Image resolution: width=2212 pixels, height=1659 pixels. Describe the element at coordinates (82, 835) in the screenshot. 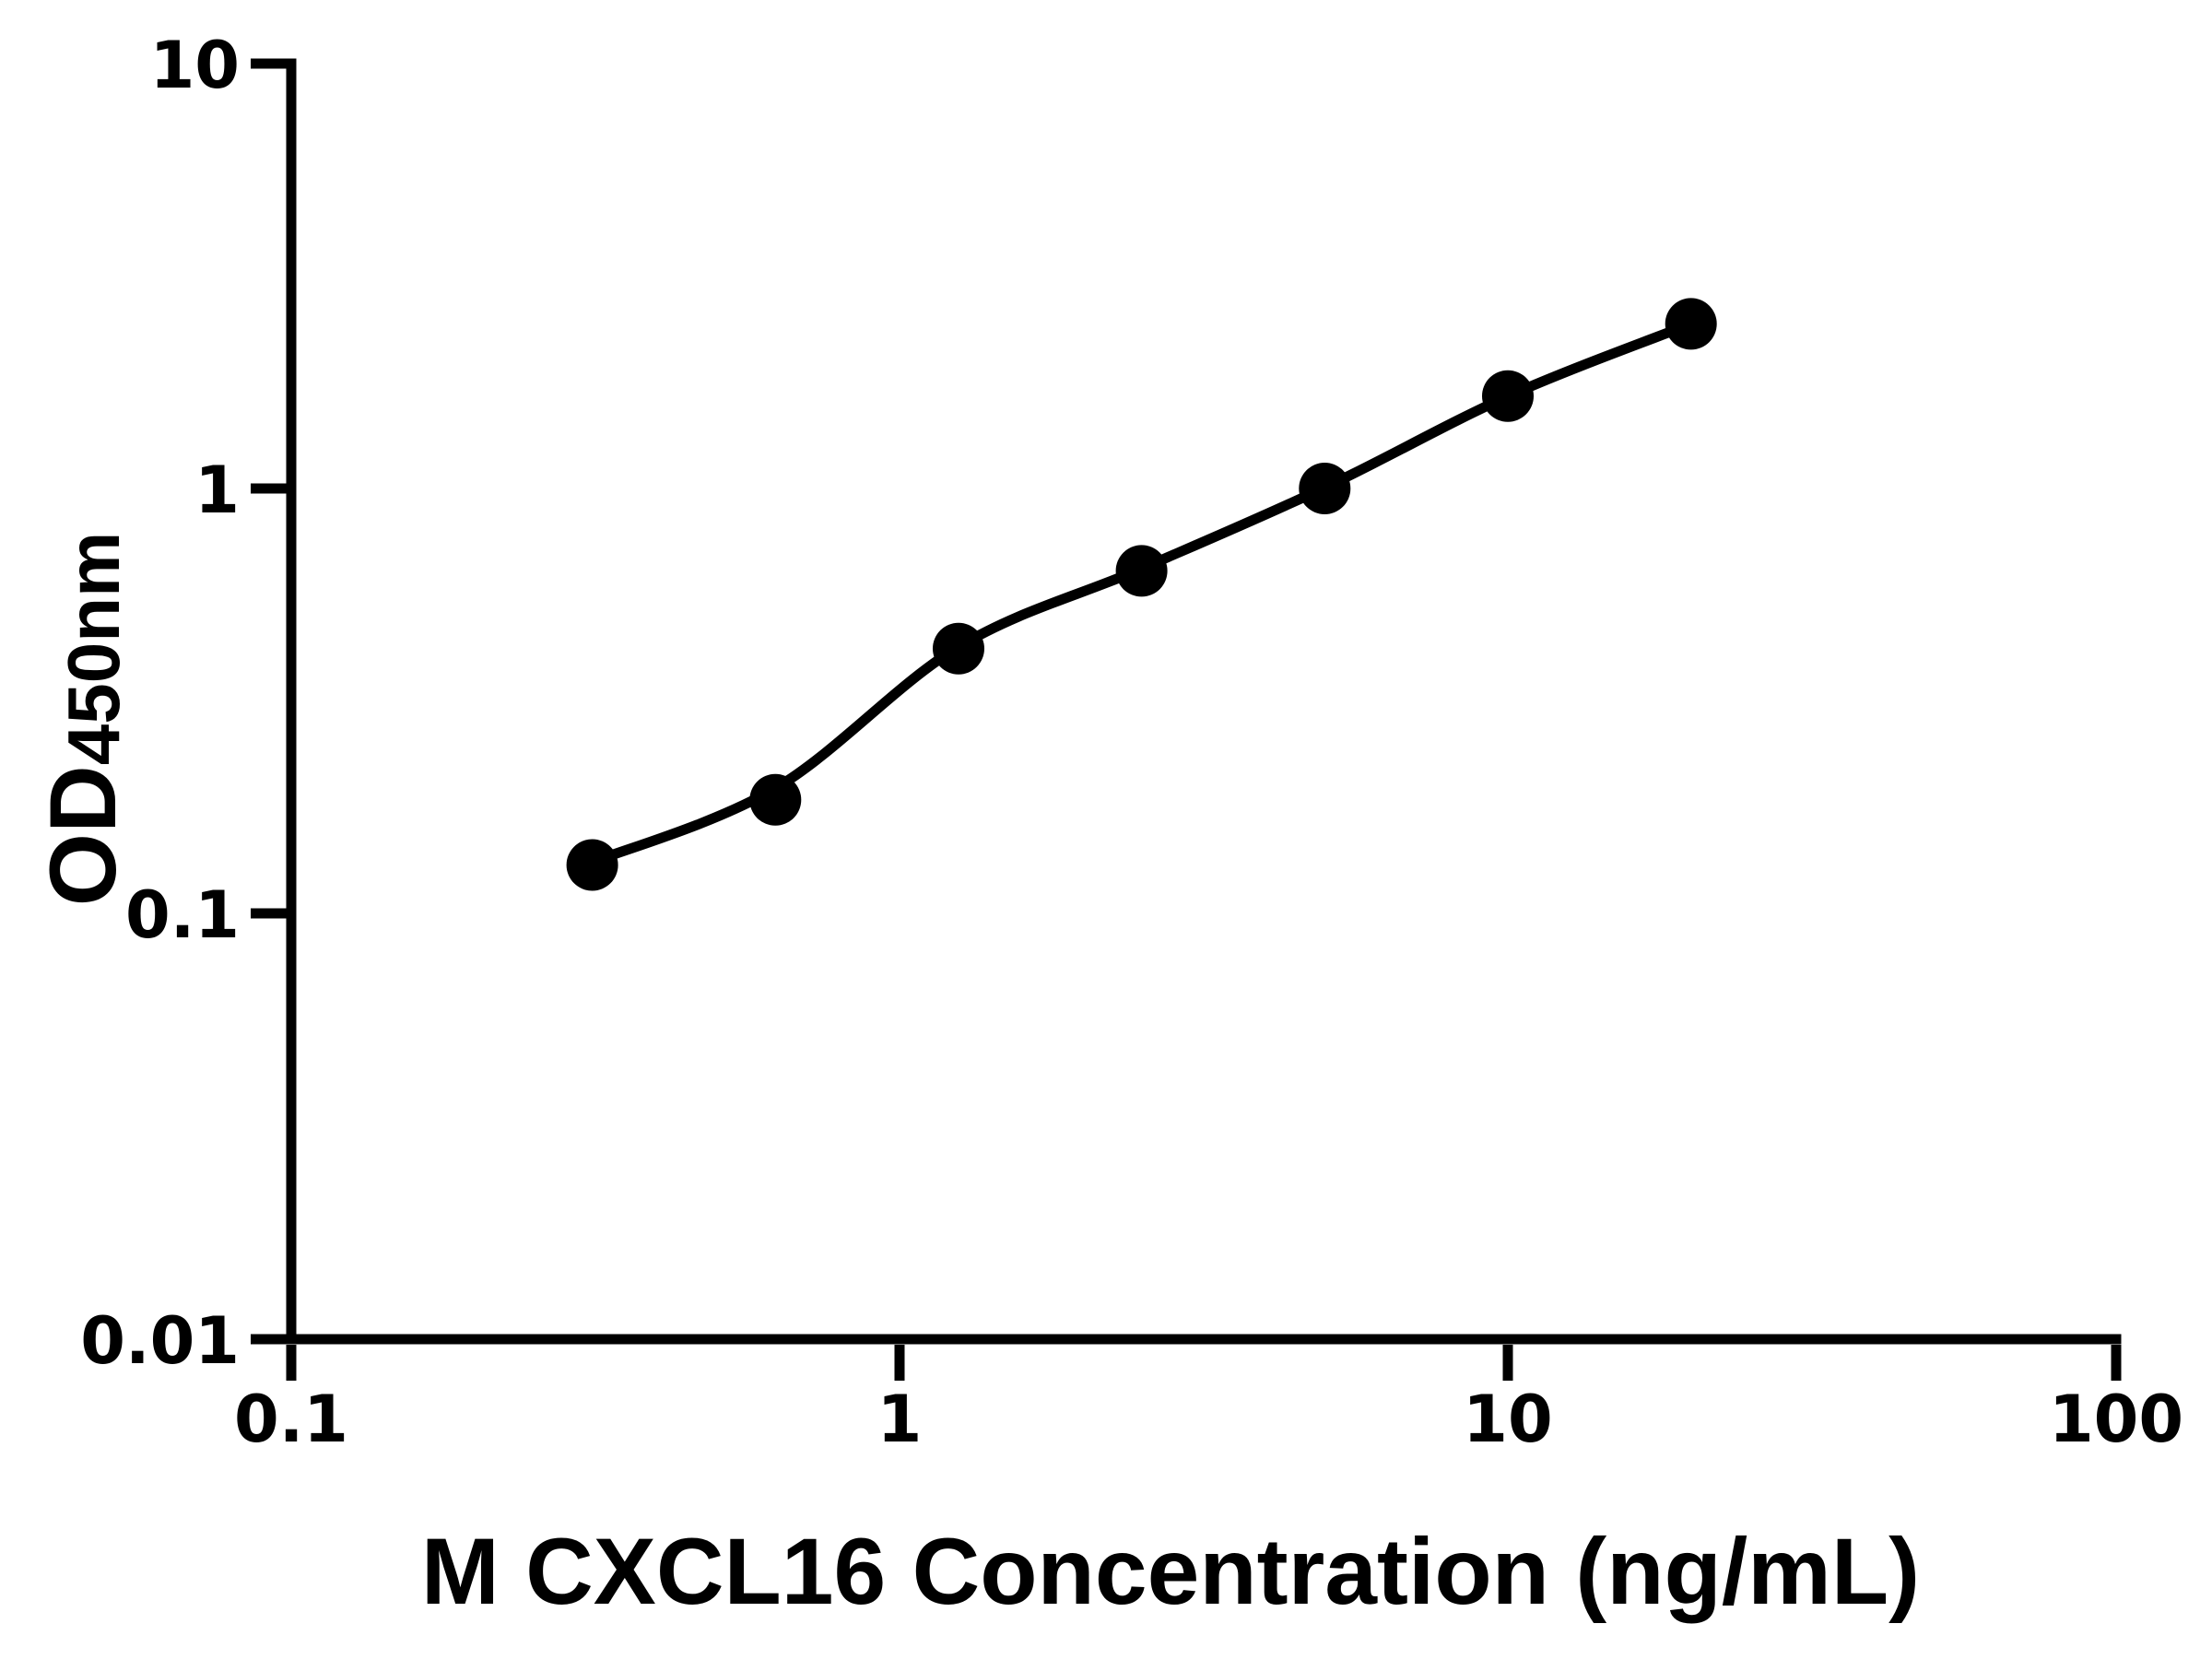

I see `y-axis-title-main: OD` at that location.